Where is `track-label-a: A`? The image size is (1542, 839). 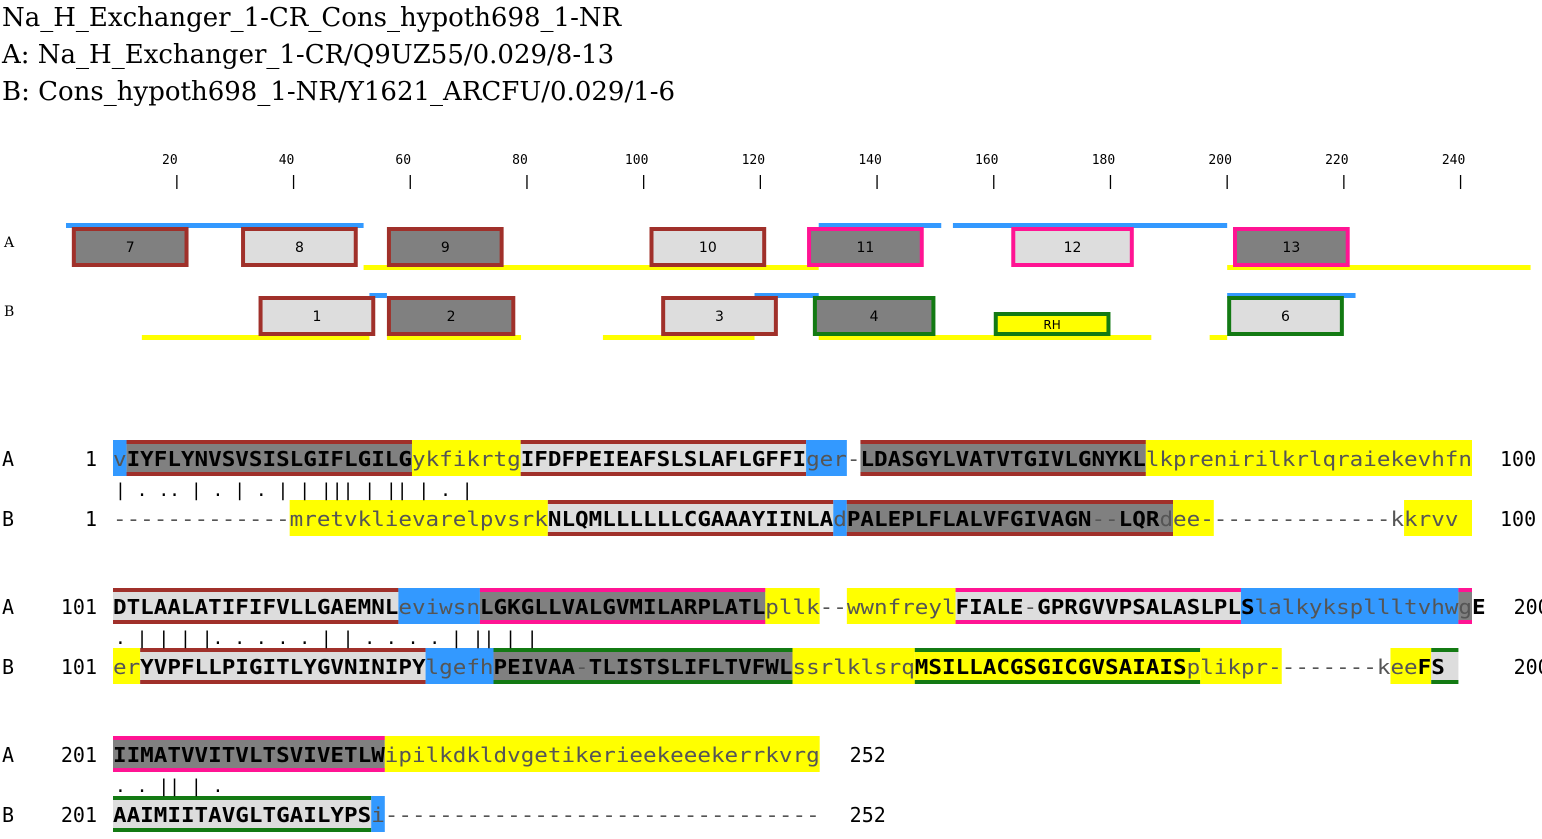 track-label-a: A is located at coordinates (9, 243).